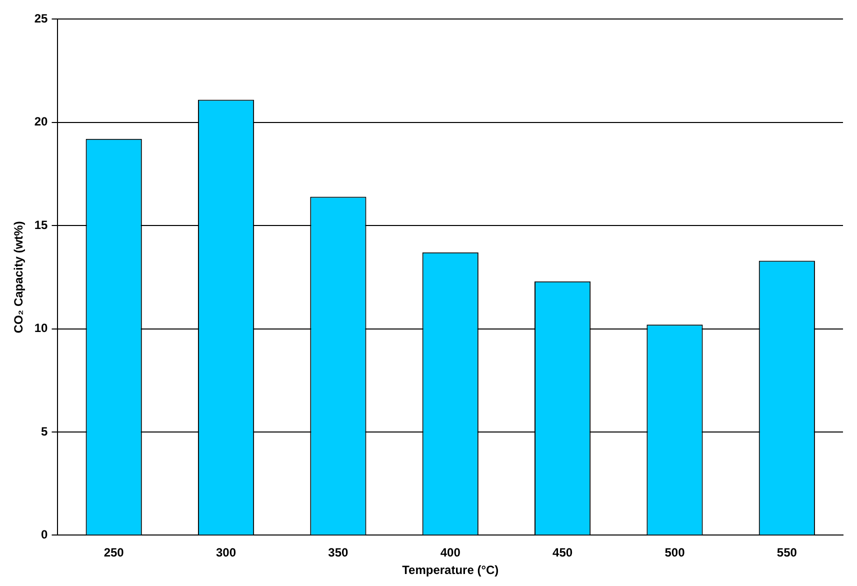  What do you see at coordinates (338, 553) in the screenshot?
I see `x-tick-label: 350` at bounding box center [338, 553].